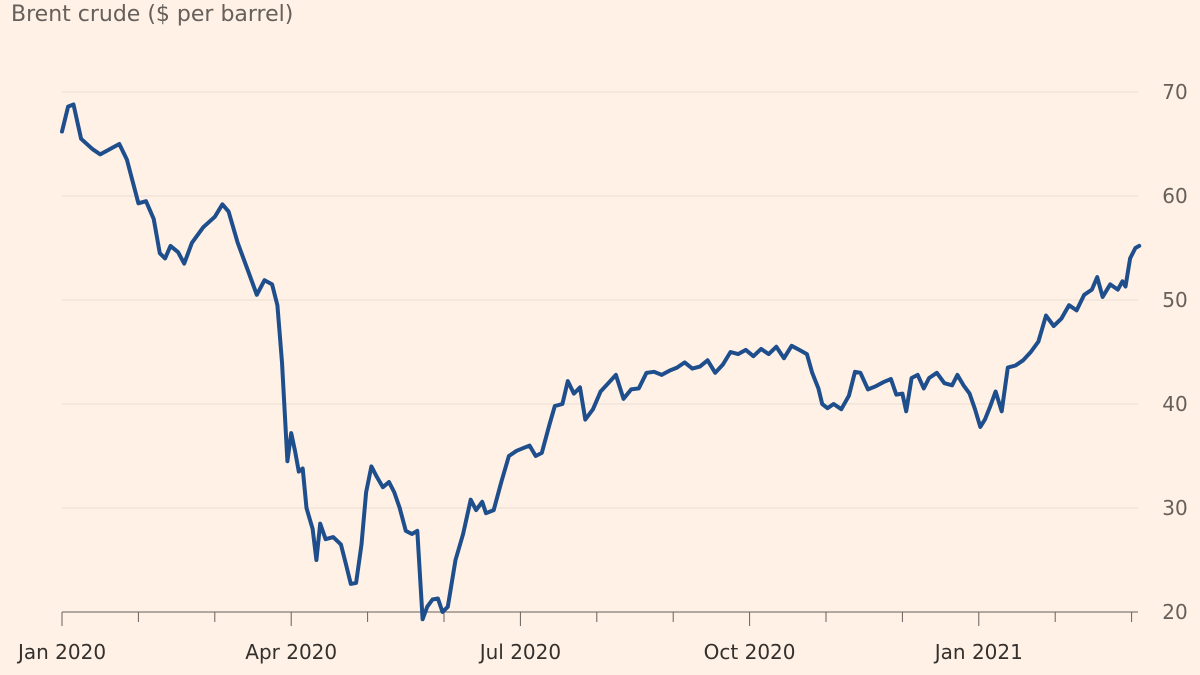 The image size is (1200, 675). Describe the element at coordinates (1174, 352) in the screenshot. I see `y-axis: 20 30 40 50 60 70` at that location.